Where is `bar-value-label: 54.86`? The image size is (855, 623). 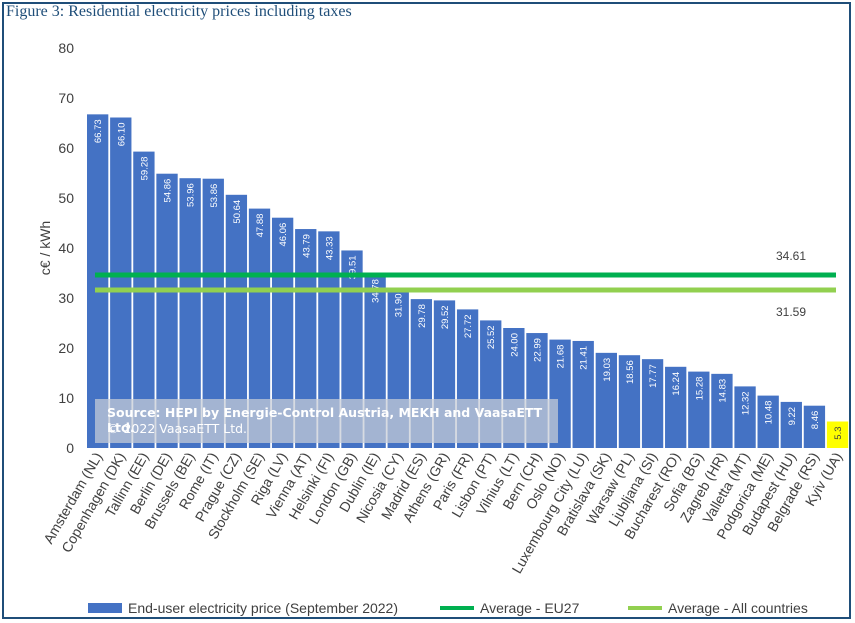 bar-value-label: 54.86 is located at coordinates (168, 191).